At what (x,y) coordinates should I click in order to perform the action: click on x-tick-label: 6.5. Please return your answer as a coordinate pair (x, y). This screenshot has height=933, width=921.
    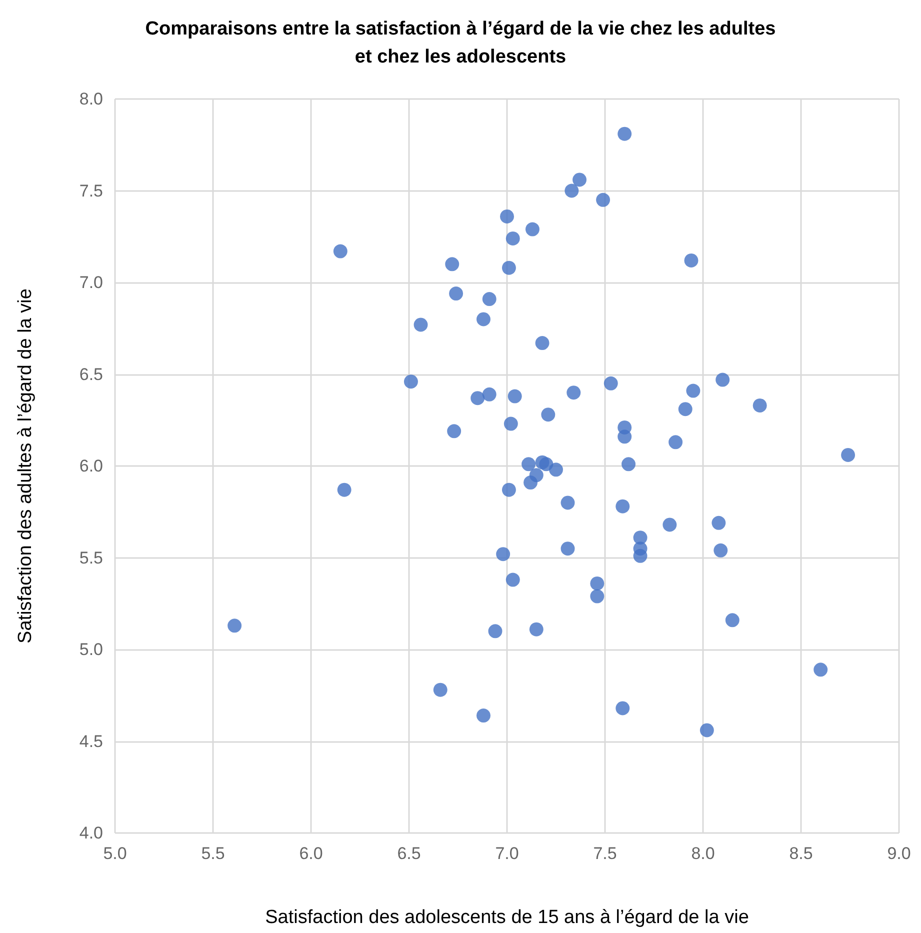
    Looking at the image, I should click on (409, 853).